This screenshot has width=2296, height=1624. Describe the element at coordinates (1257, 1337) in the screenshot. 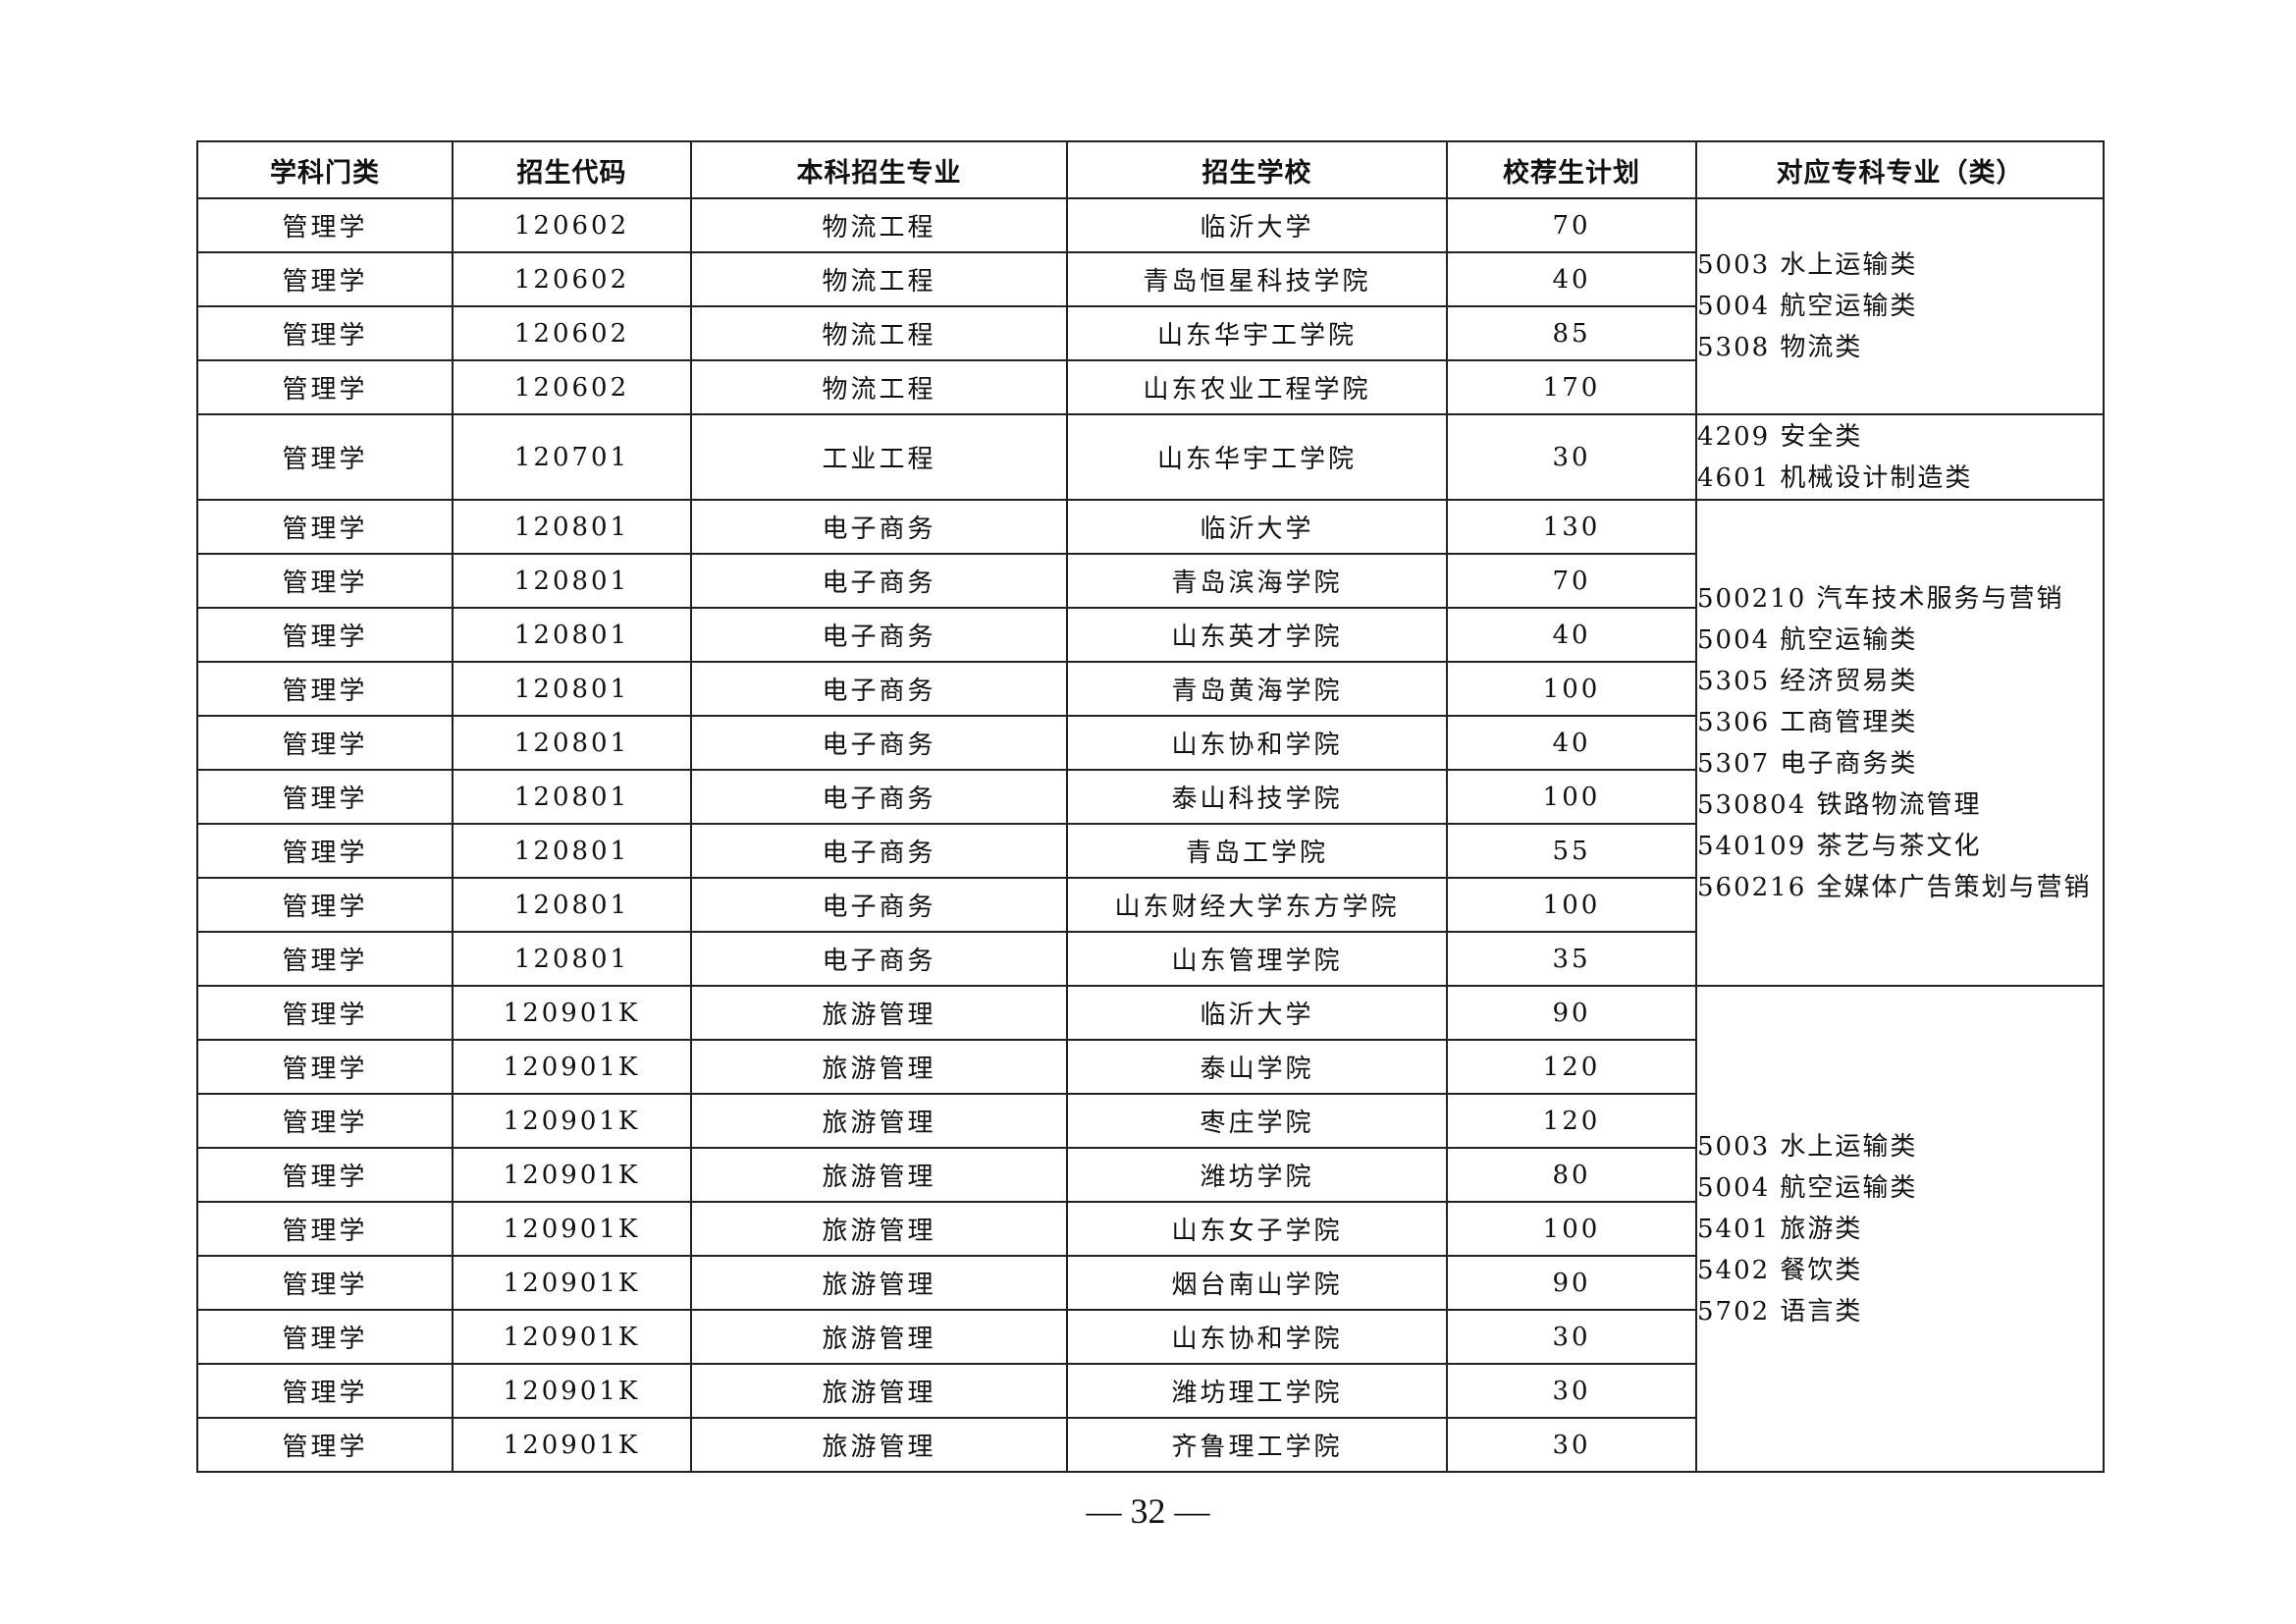

I see `school-cell: 山东协和学院` at that location.